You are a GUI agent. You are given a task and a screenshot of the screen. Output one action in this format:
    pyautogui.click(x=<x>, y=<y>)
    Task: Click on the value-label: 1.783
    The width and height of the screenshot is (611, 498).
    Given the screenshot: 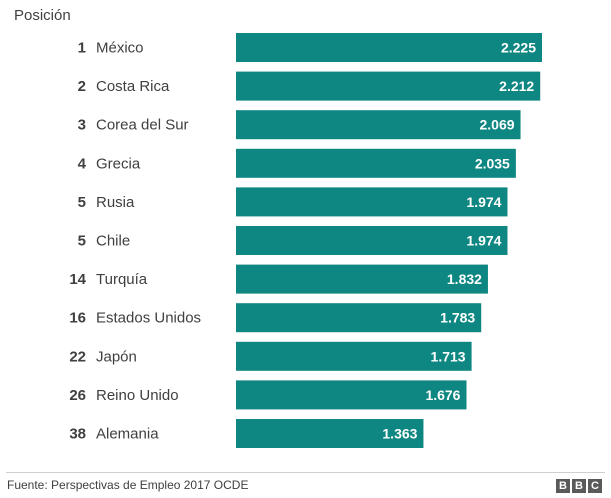 What is the action you would take?
    pyautogui.click(x=457, y=318)
    